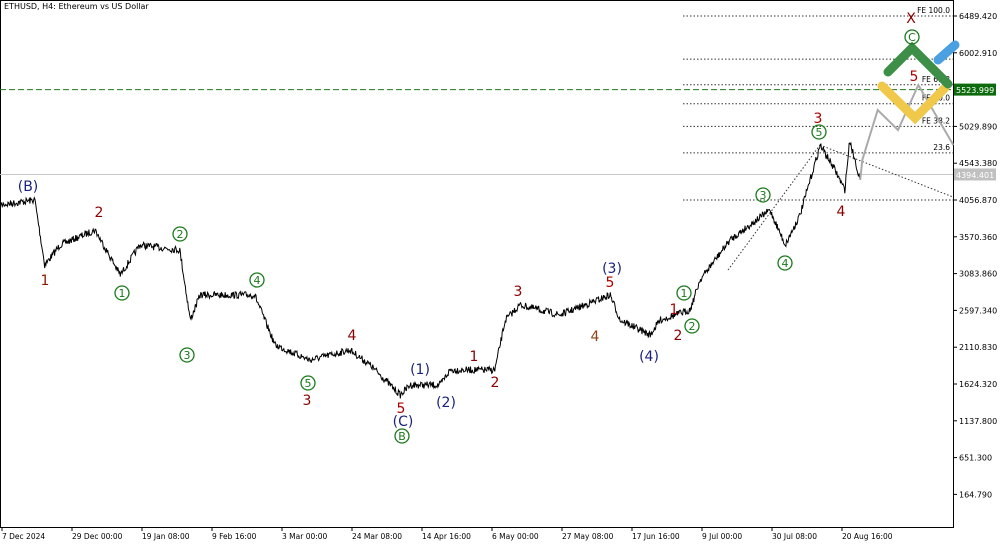 The width and height of the screenshot is (1000, 545). What do you see at coordinates (446, 536) in the screenshot?
I see `x-tick-label: 14 Apr 16:00` at bounding box center [446, 536].